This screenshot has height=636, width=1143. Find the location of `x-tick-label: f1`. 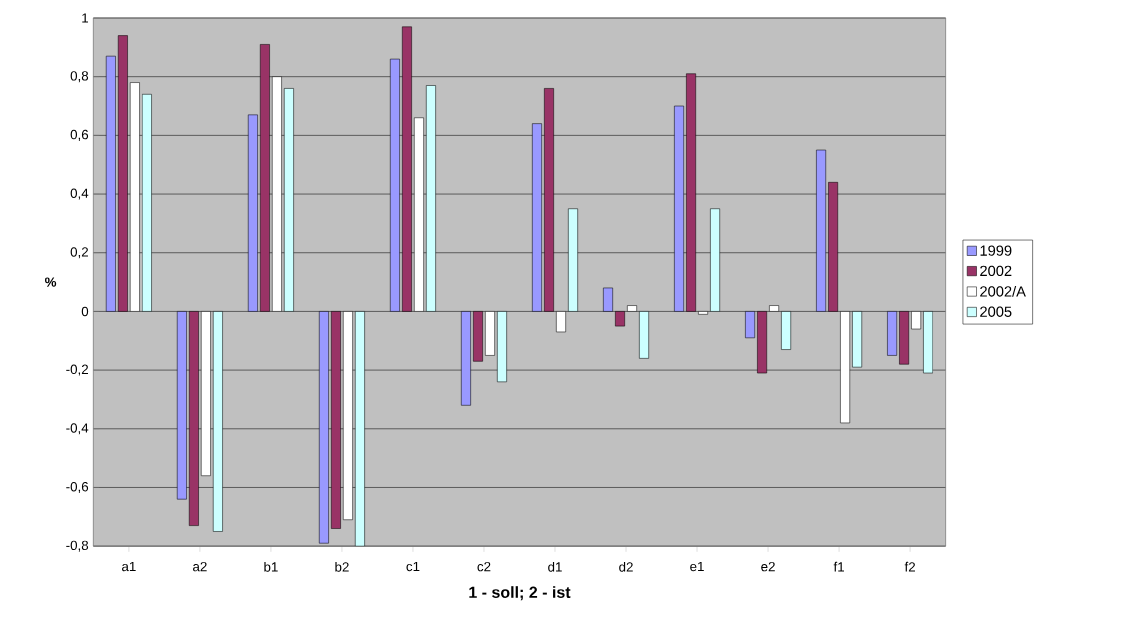

x-tick-label: f1 is located at coordinates (838, 566).